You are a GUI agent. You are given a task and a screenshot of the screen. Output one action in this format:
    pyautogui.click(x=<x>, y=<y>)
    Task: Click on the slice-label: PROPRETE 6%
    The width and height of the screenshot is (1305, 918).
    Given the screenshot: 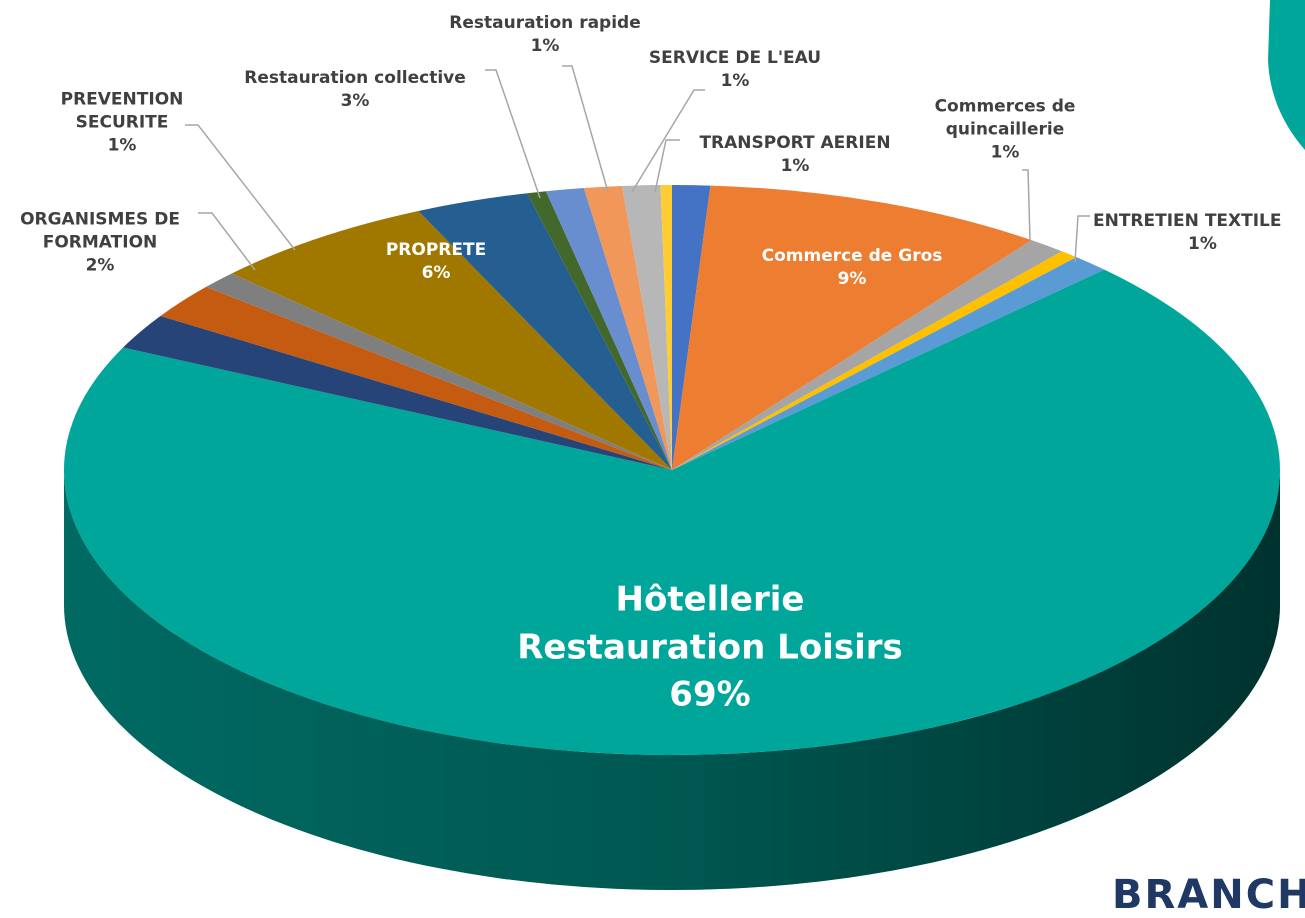 What is the action you would take?
    pyautogui.click(x=436, y=262)
    